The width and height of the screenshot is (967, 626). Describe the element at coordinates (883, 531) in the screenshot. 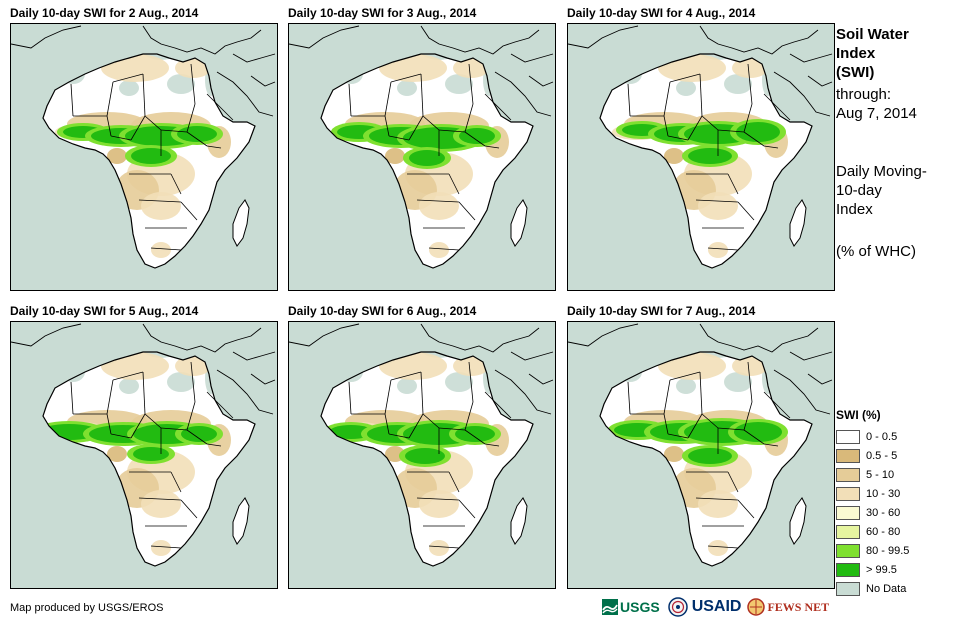

I see `legend-label: 60 - 80` at that location.